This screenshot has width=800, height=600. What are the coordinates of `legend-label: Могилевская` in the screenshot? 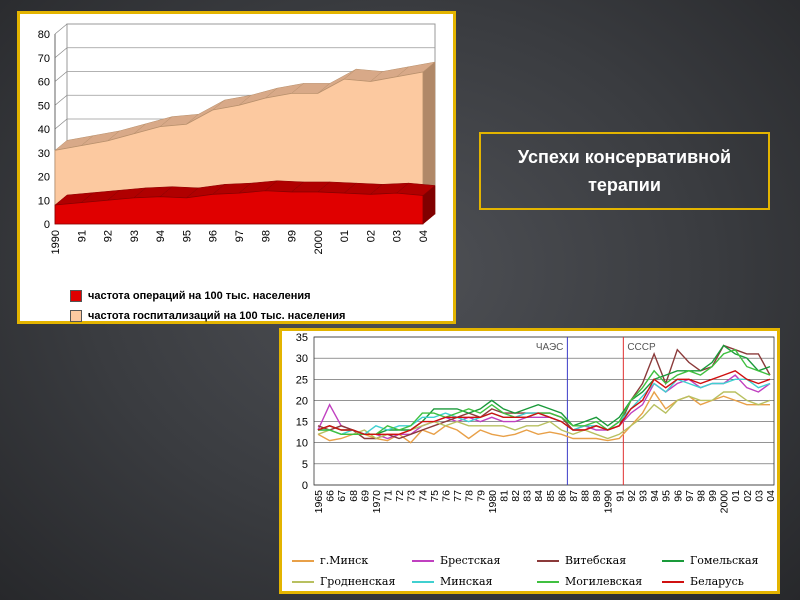 It's located at (604, 581).